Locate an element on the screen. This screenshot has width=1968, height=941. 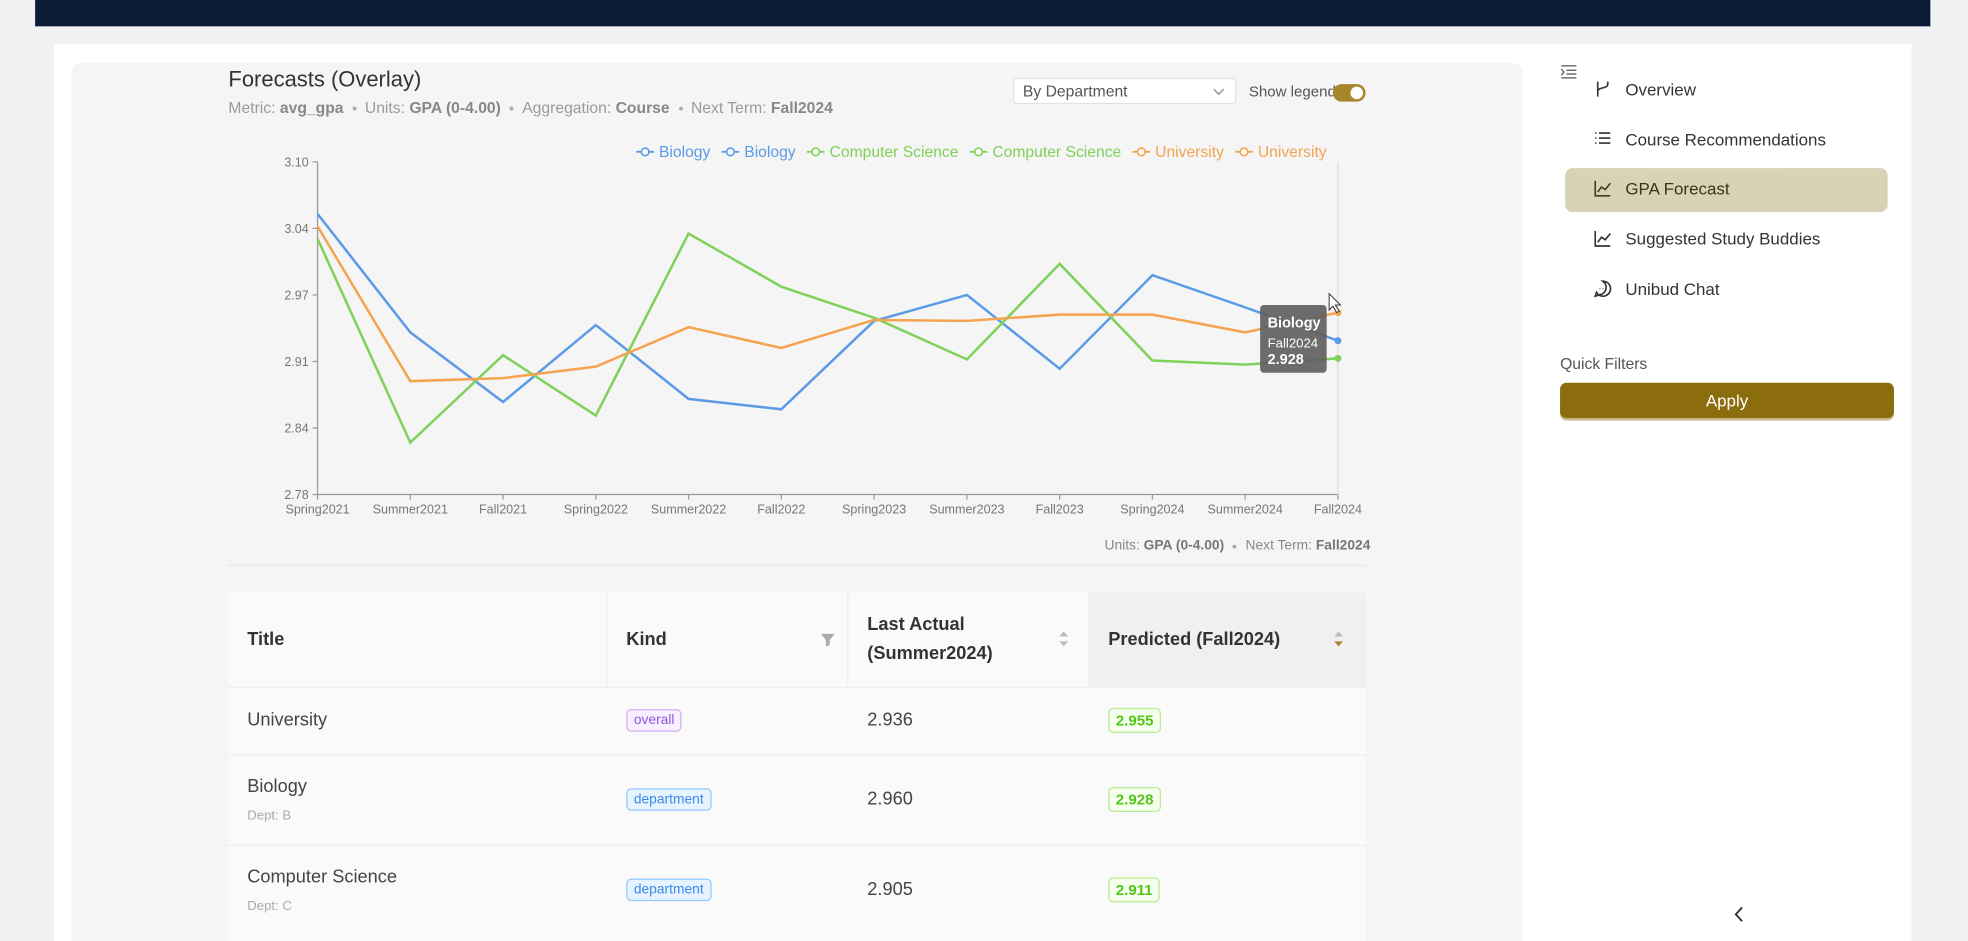
apply-button: Apply is located at coordinates (1727, 400).